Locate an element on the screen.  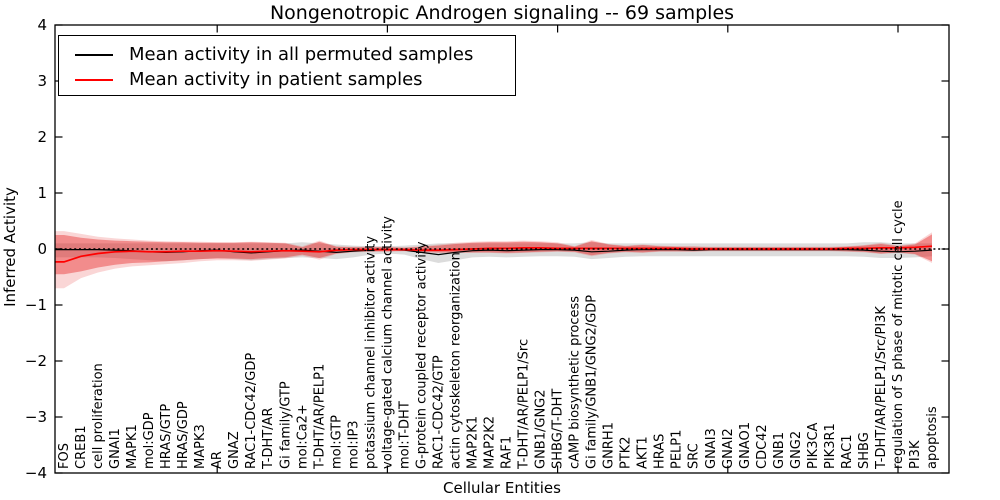
x-axis-label: Cellular Entities is located at coordinates (502, 488).